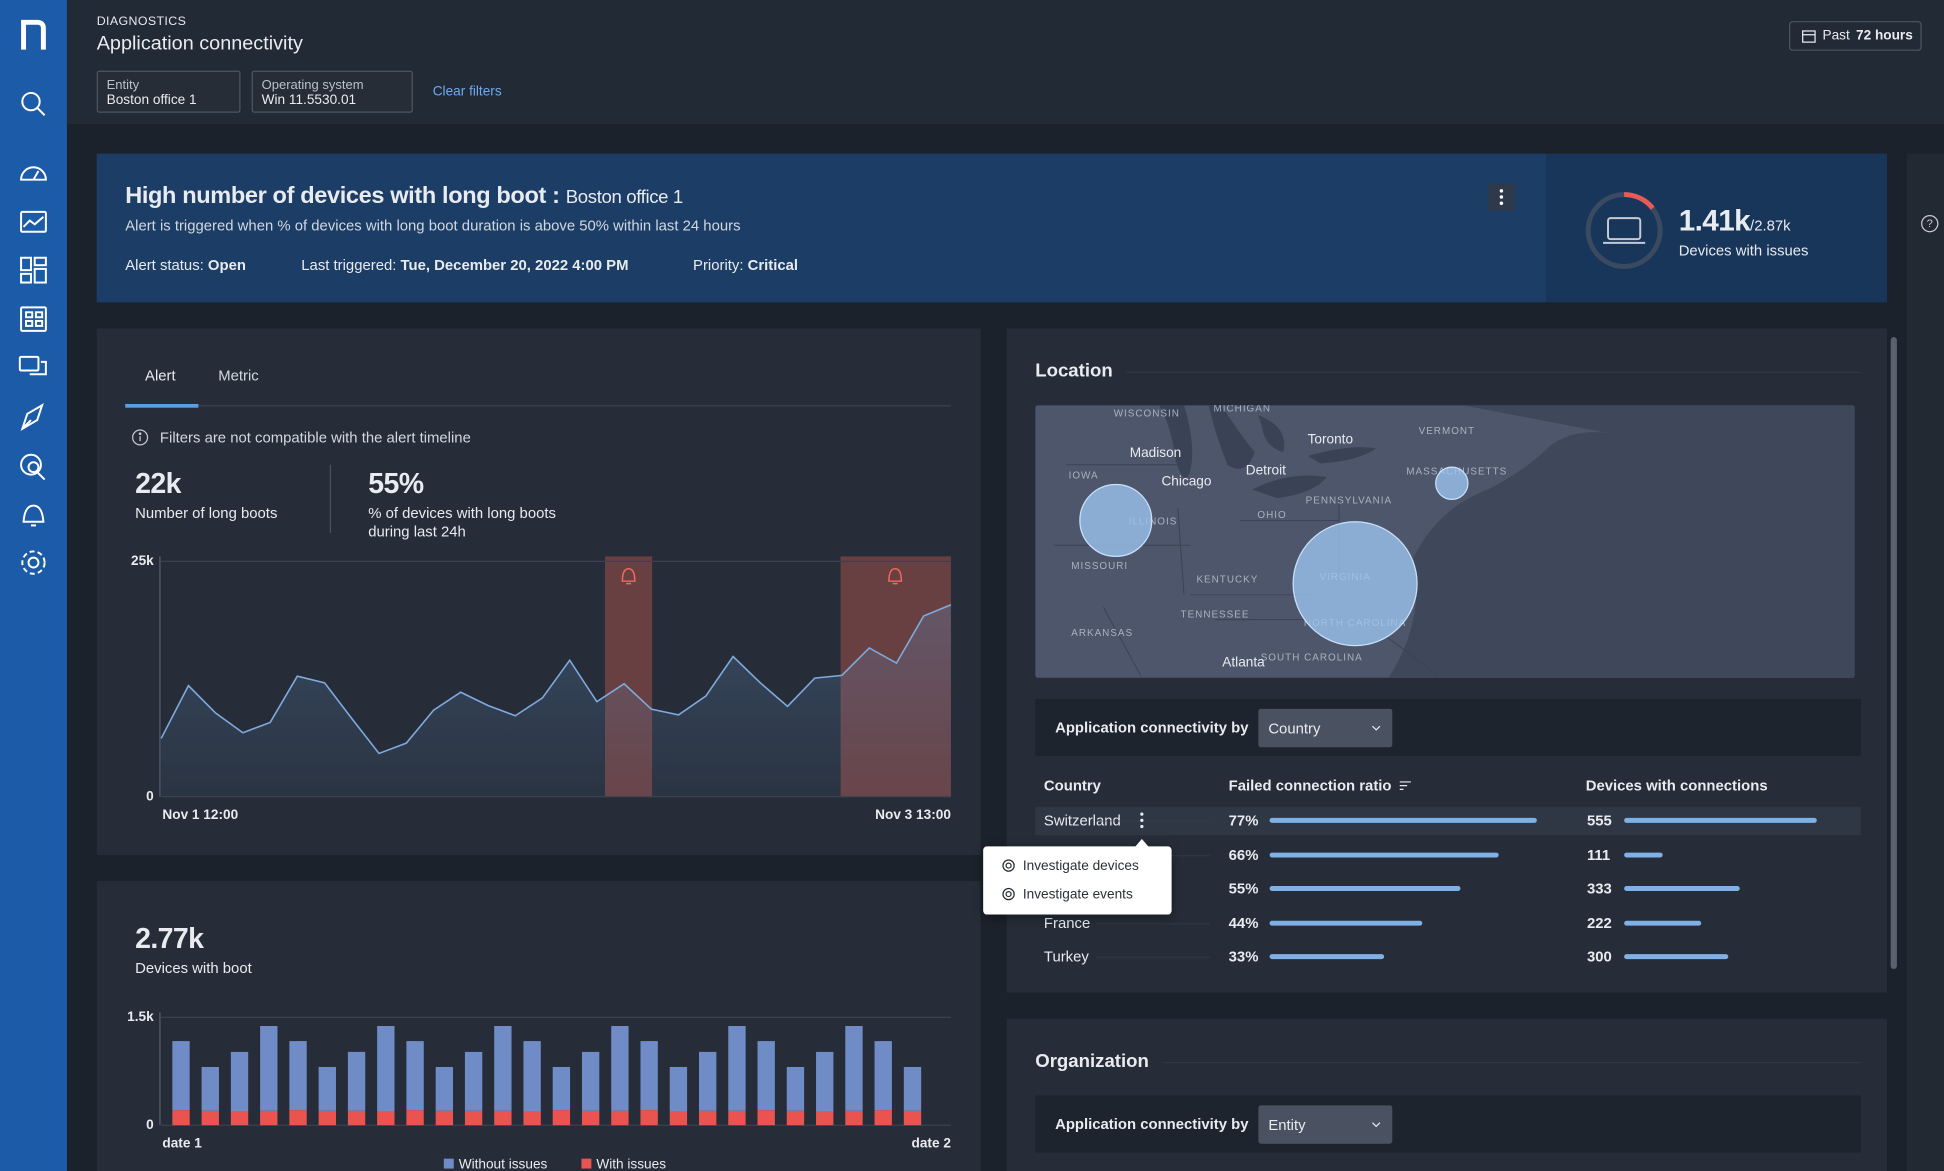 This screenshot has height=1171, width=1944. Describe the element at coordinates (142, 560) in the screenshot. I see `y-tick-label: 25k` at that location.